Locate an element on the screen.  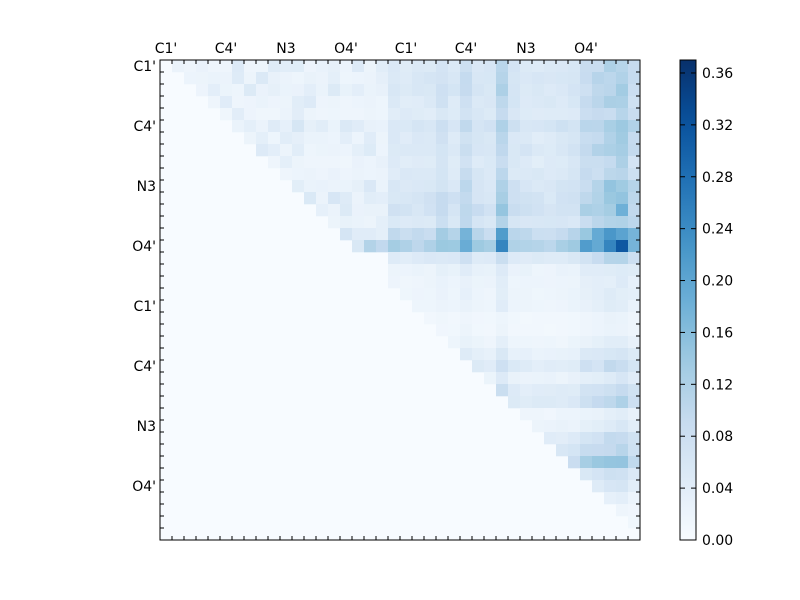
colorbar-label: 0.16 is located at coordinates (717, 333).